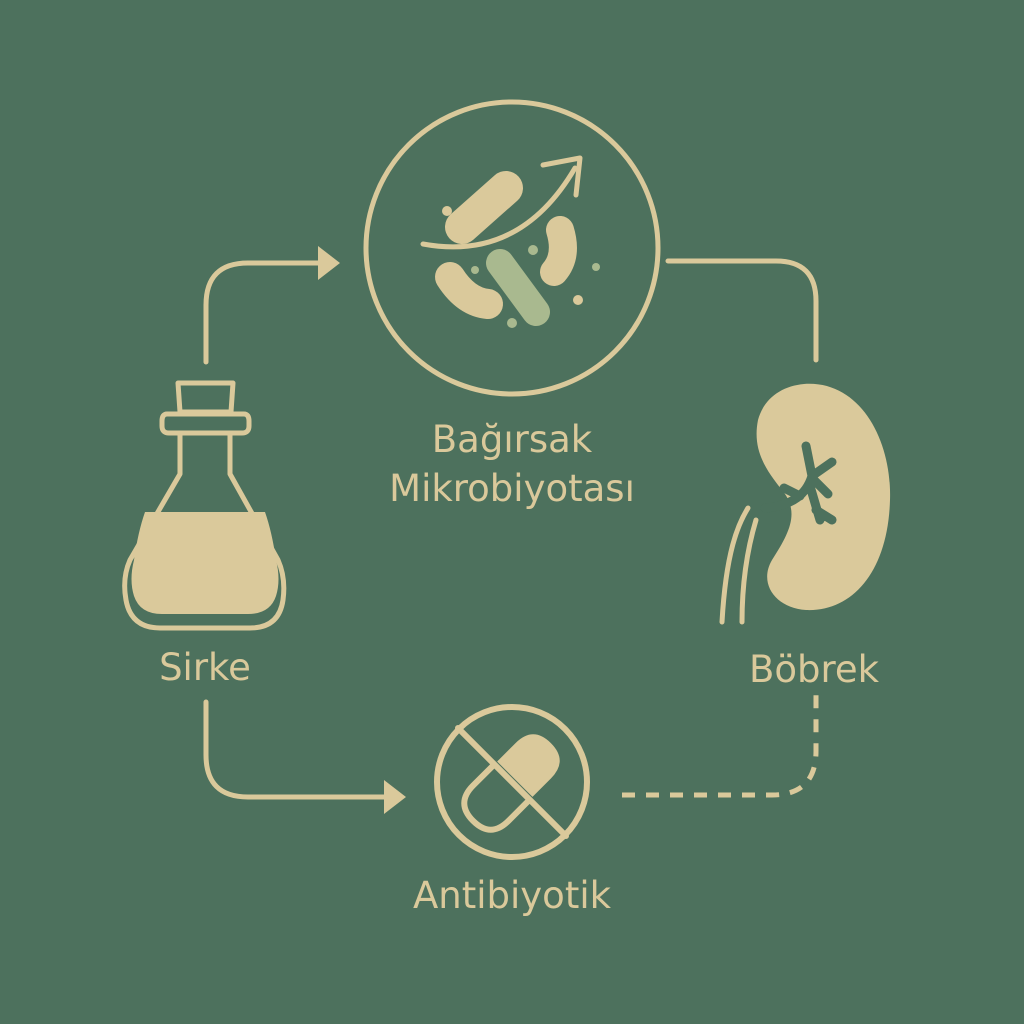  I want to click on connector-vinegar-to-gut, so click(271, 305).